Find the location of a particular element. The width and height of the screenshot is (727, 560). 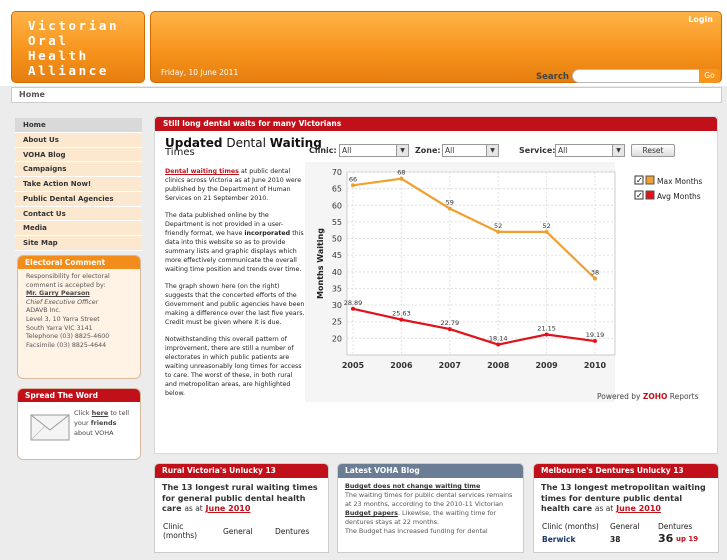

clinic-label: Clinic: is located at coordinates (323, 150).